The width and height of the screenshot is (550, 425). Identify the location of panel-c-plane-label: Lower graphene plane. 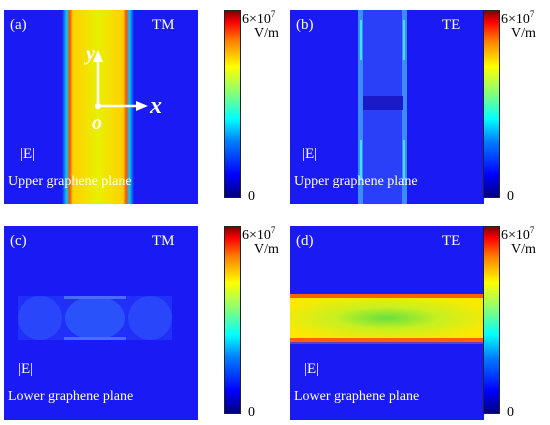
(71, 396).